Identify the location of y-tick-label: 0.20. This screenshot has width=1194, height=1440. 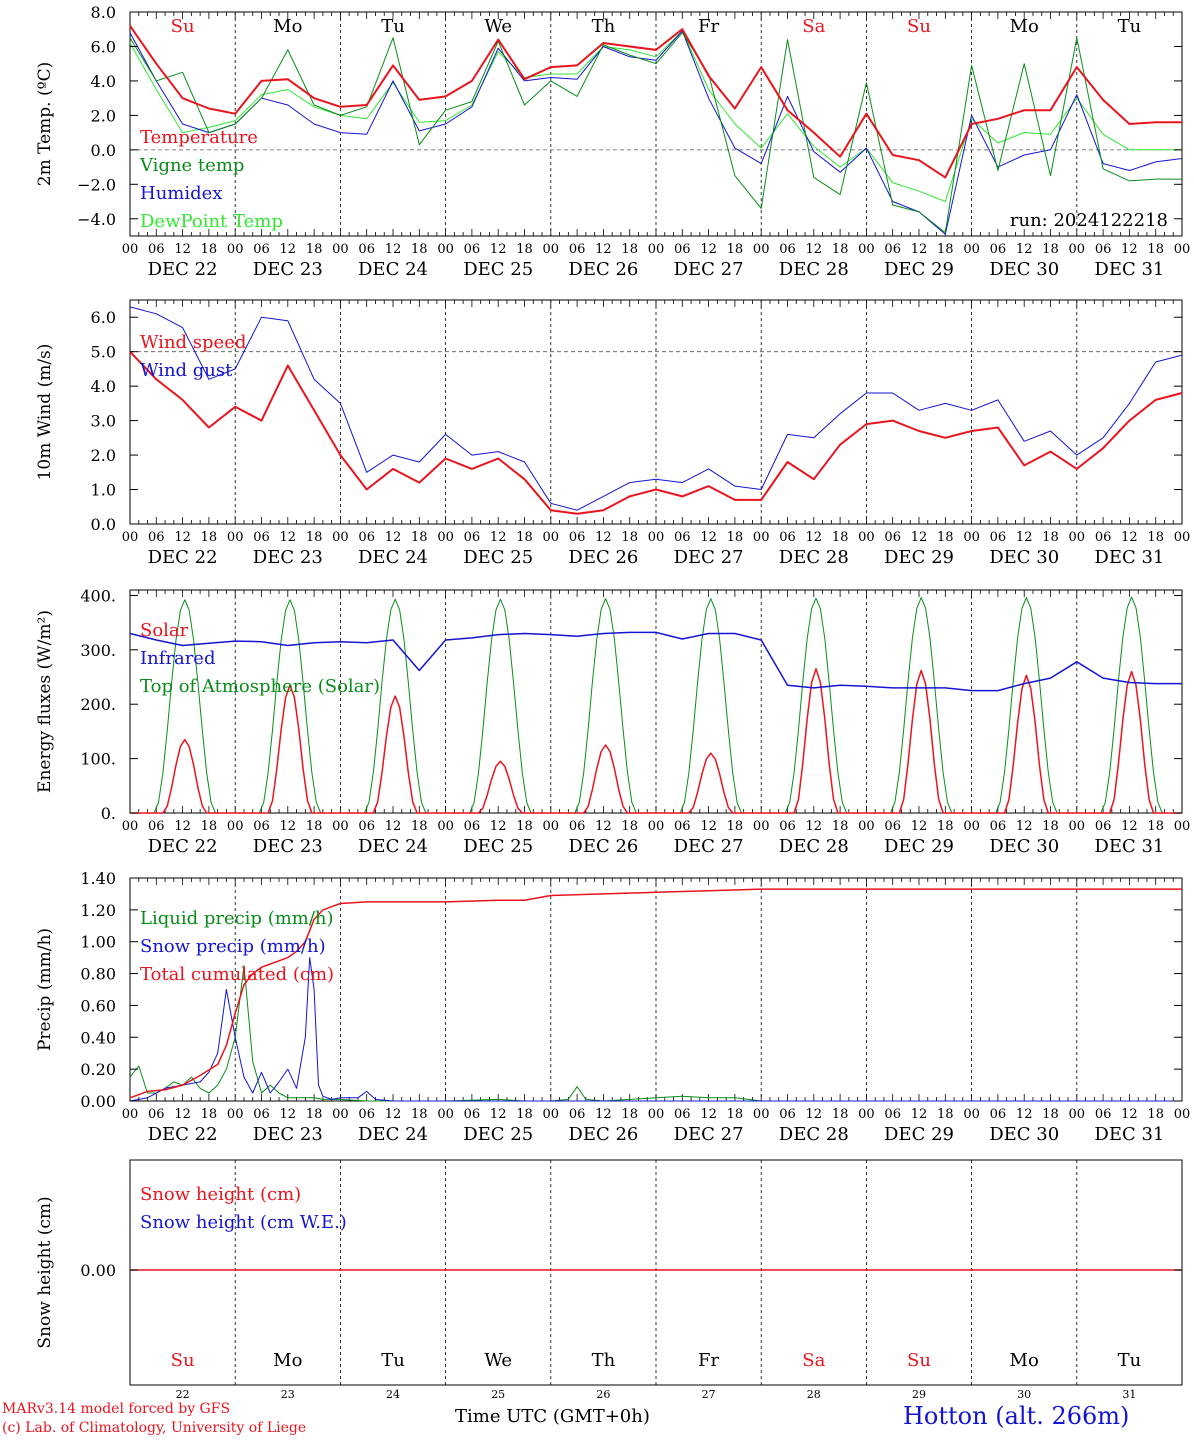
(98, 1069).